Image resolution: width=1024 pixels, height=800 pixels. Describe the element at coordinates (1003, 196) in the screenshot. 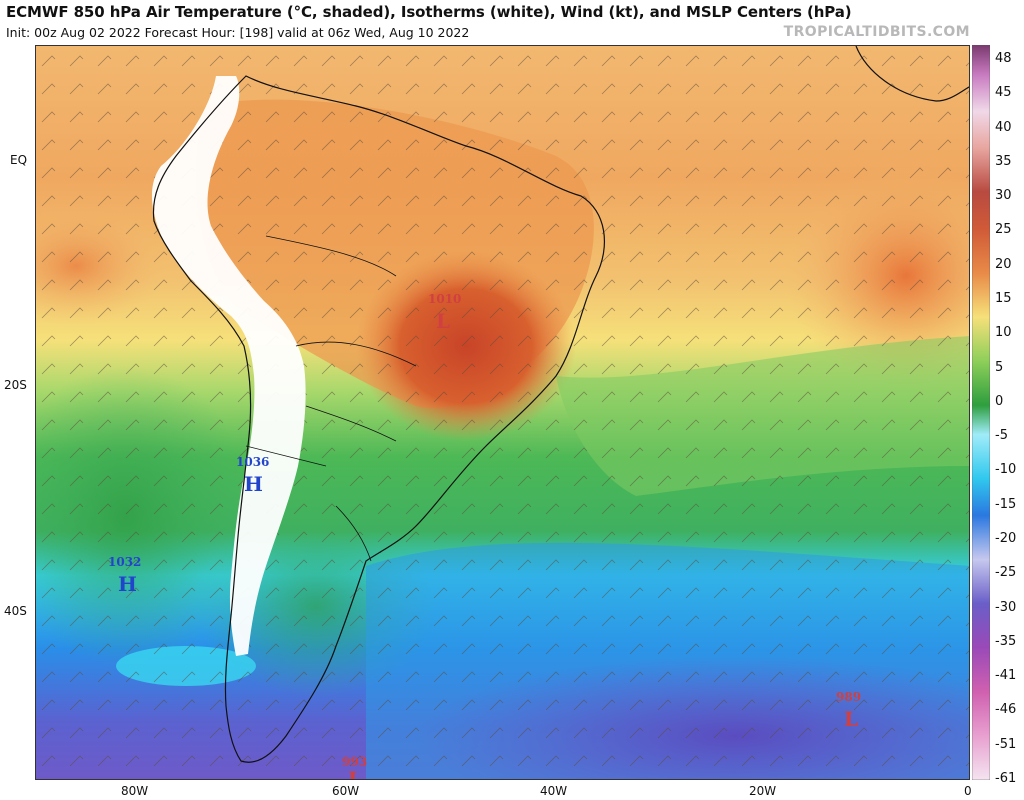

I see `colorbar-label: 30` at that location.